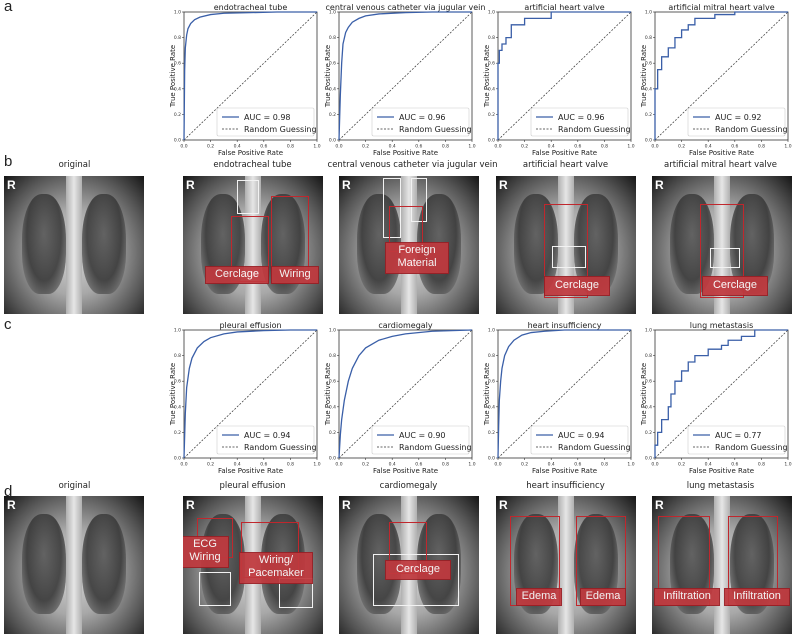  What do you see at coordinates (250, 325) in the screenshot?
I see `chart-title: pleural effusion` at bounding box center [250, 325].